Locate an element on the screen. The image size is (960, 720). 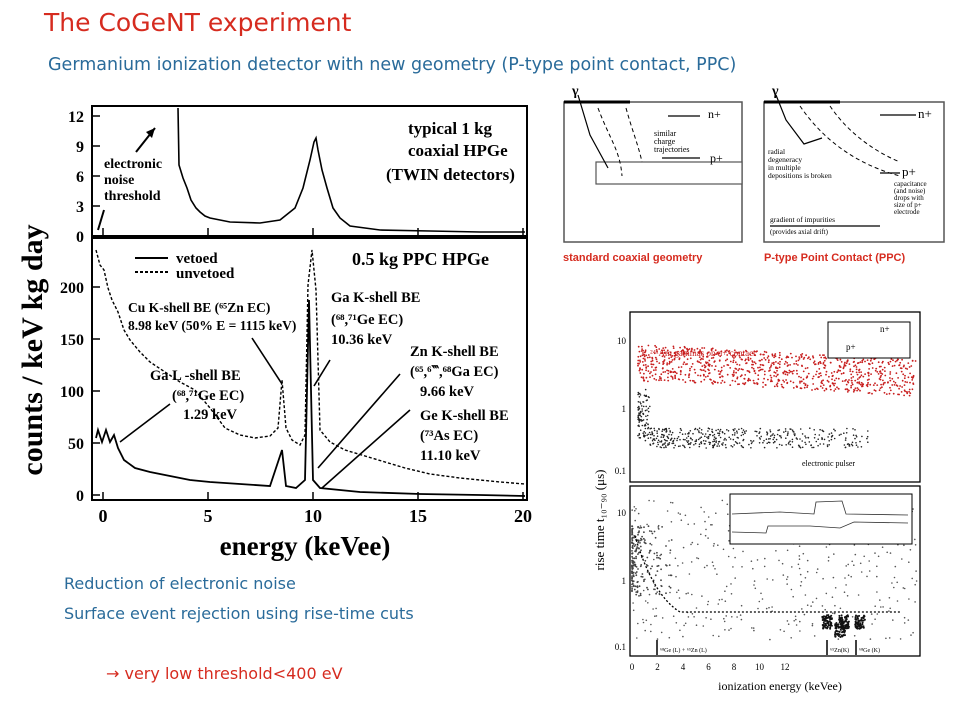
xtick-label: 0 is located at coordinates (103, 516).